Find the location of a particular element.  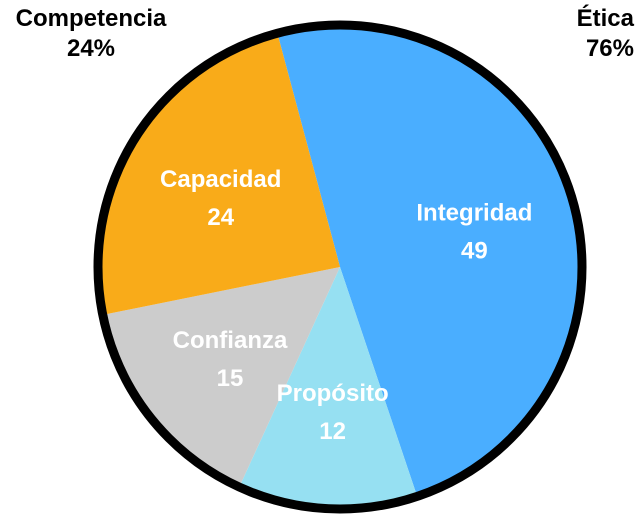

slice-label-name: Confianza is located at coordinates (230, 340).